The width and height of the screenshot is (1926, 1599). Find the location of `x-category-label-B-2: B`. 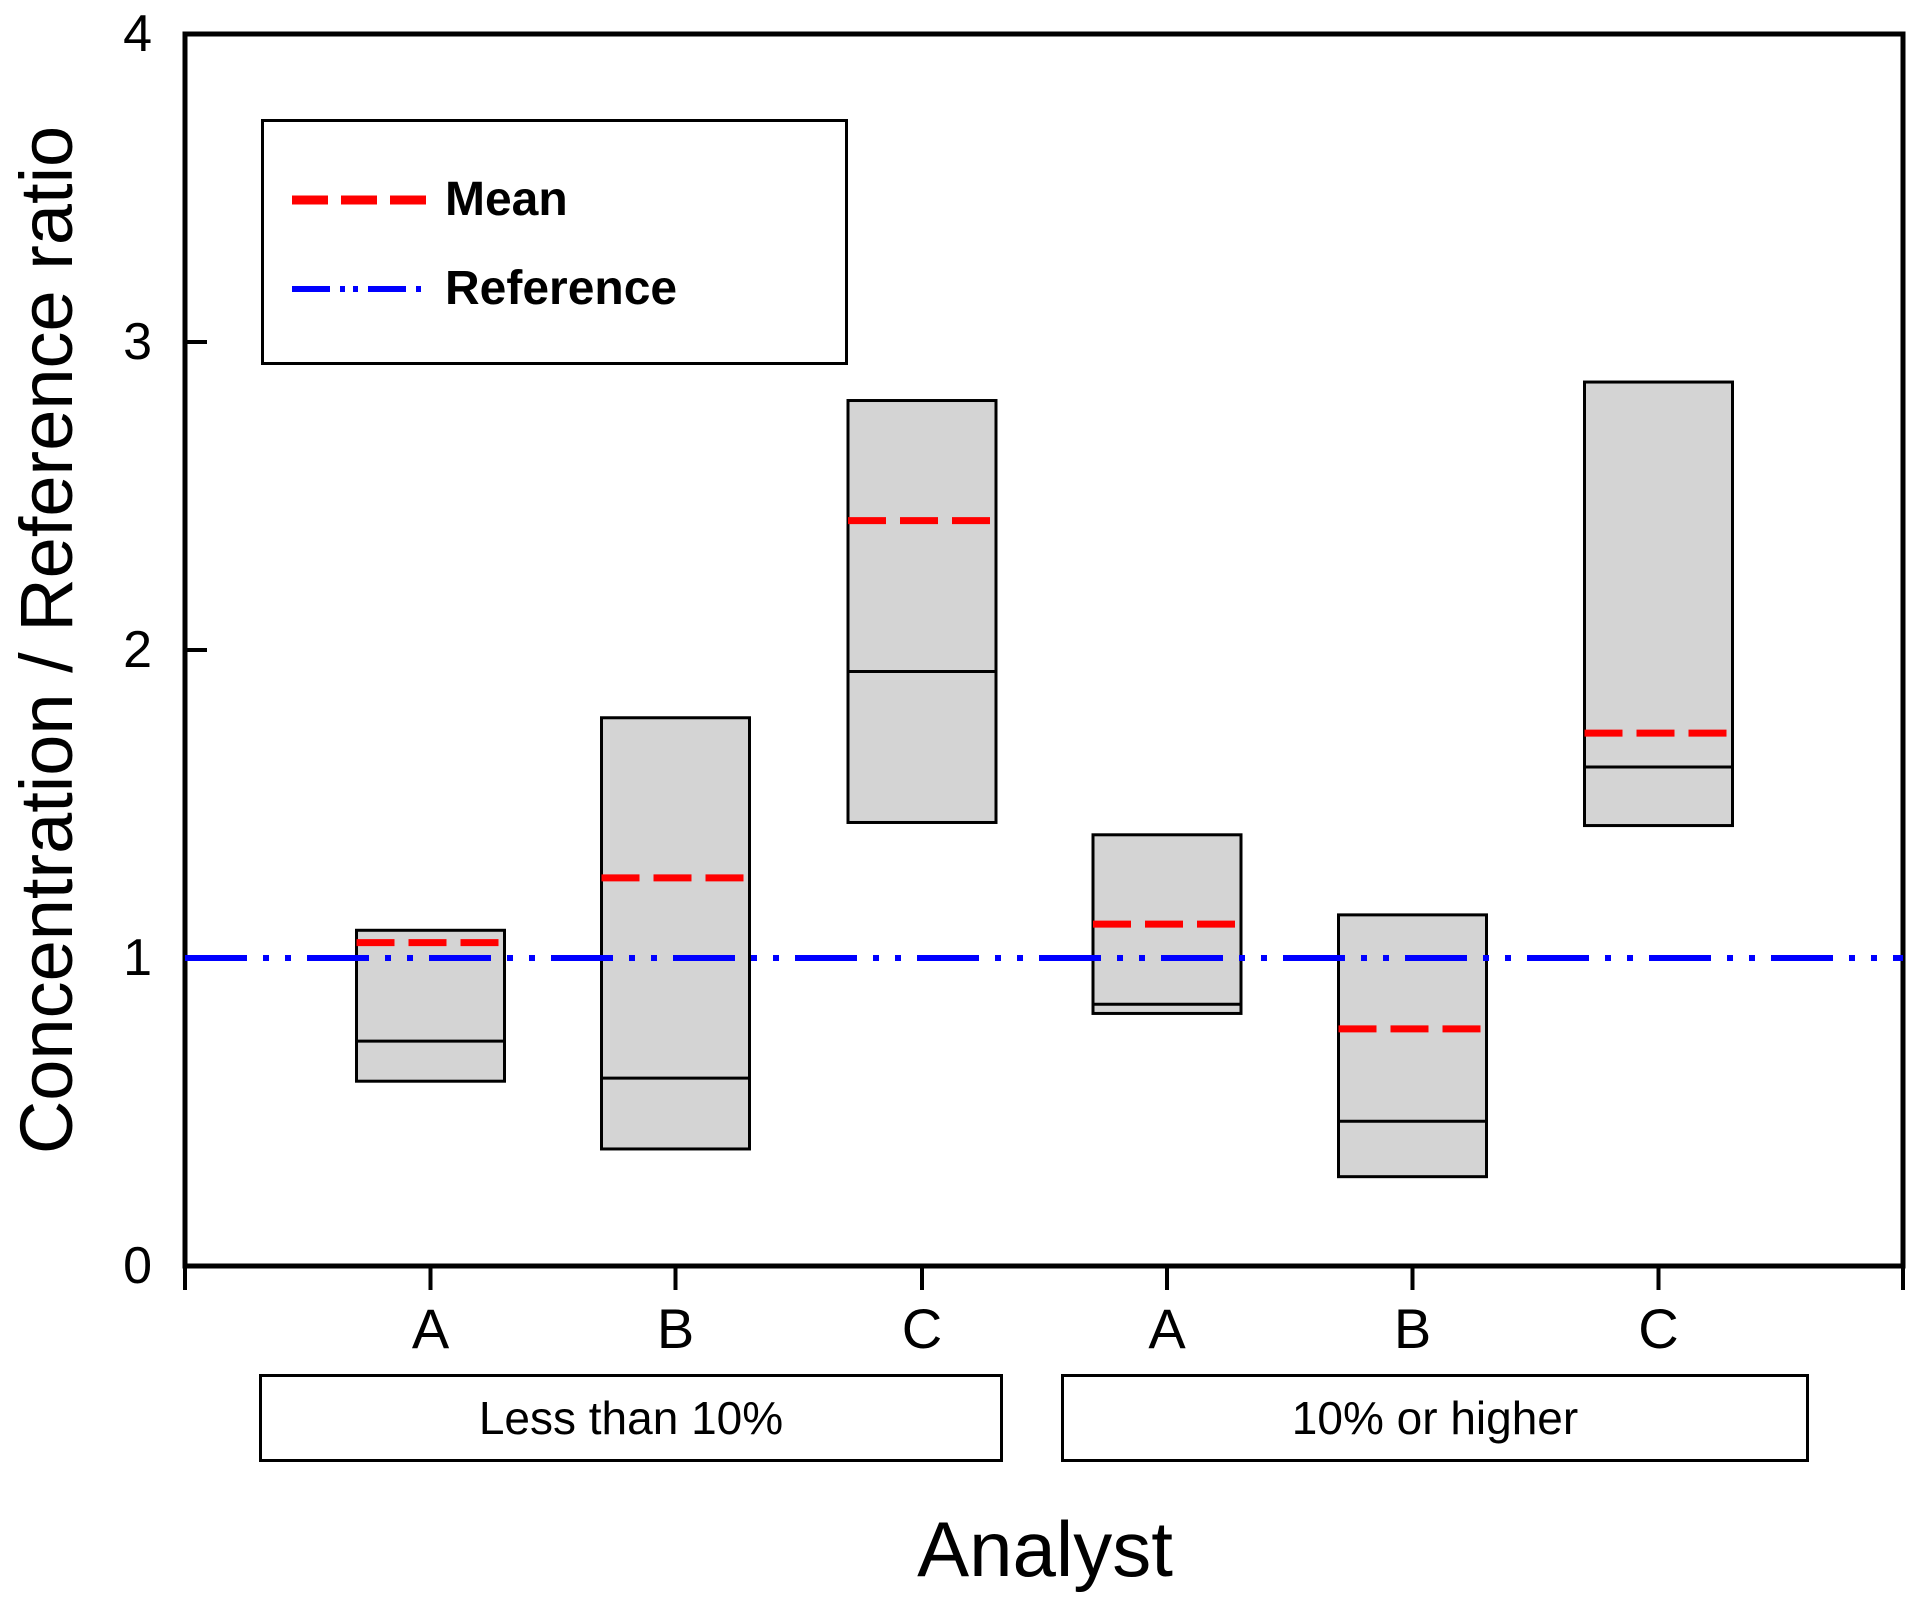

x-category-label-B-2: B is located at coordinates (1412, 1328).